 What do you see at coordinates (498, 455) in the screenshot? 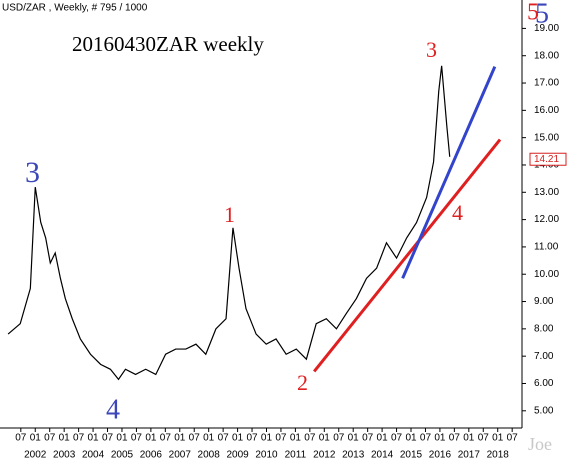
I see `x-year-label: 2018` at bounding box center [498, 455].